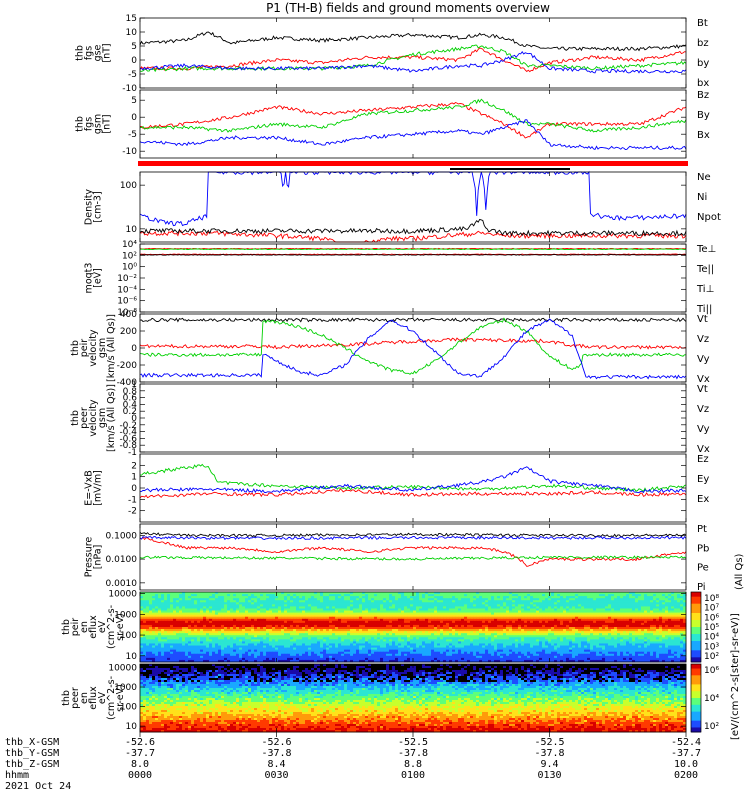 The width and height of the screenshot is (750, 800). I want to click on y-tick-label: 0.0010, so click(122, 584).